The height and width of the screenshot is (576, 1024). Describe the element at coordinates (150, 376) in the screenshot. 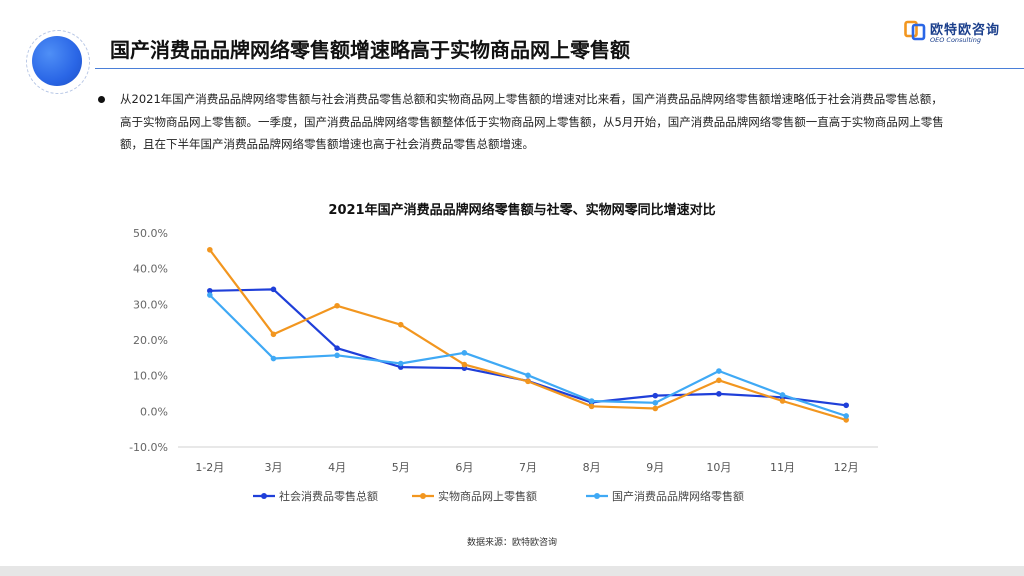

I see `y-tick-label: 10.0%` at that location.